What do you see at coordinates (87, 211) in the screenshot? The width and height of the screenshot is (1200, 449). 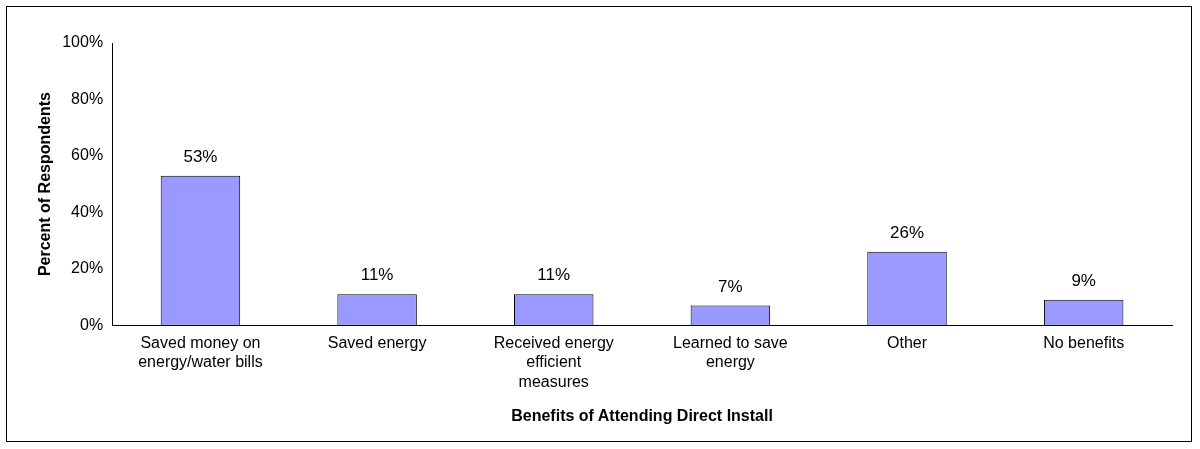 I see `y-tick-label: 40%` at bounding box center [87, 211].